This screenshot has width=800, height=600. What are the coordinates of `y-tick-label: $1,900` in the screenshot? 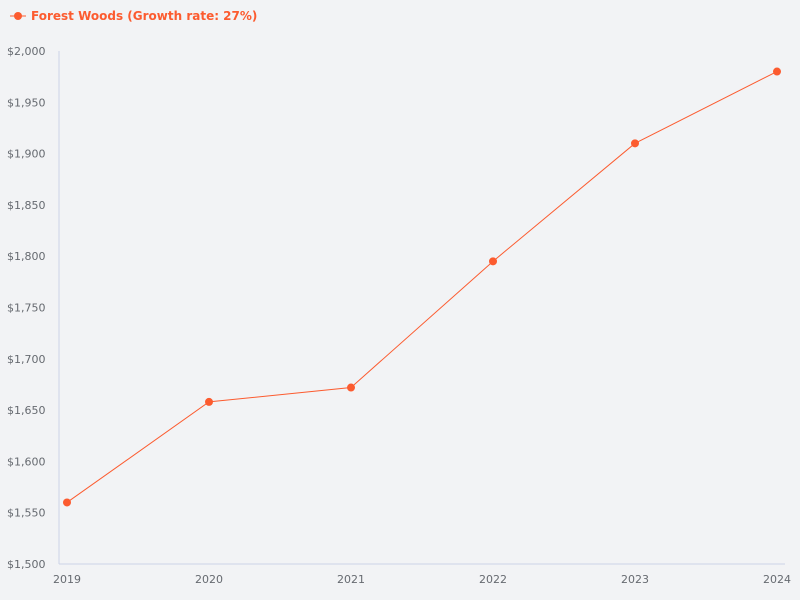 It's located at (26, 154).